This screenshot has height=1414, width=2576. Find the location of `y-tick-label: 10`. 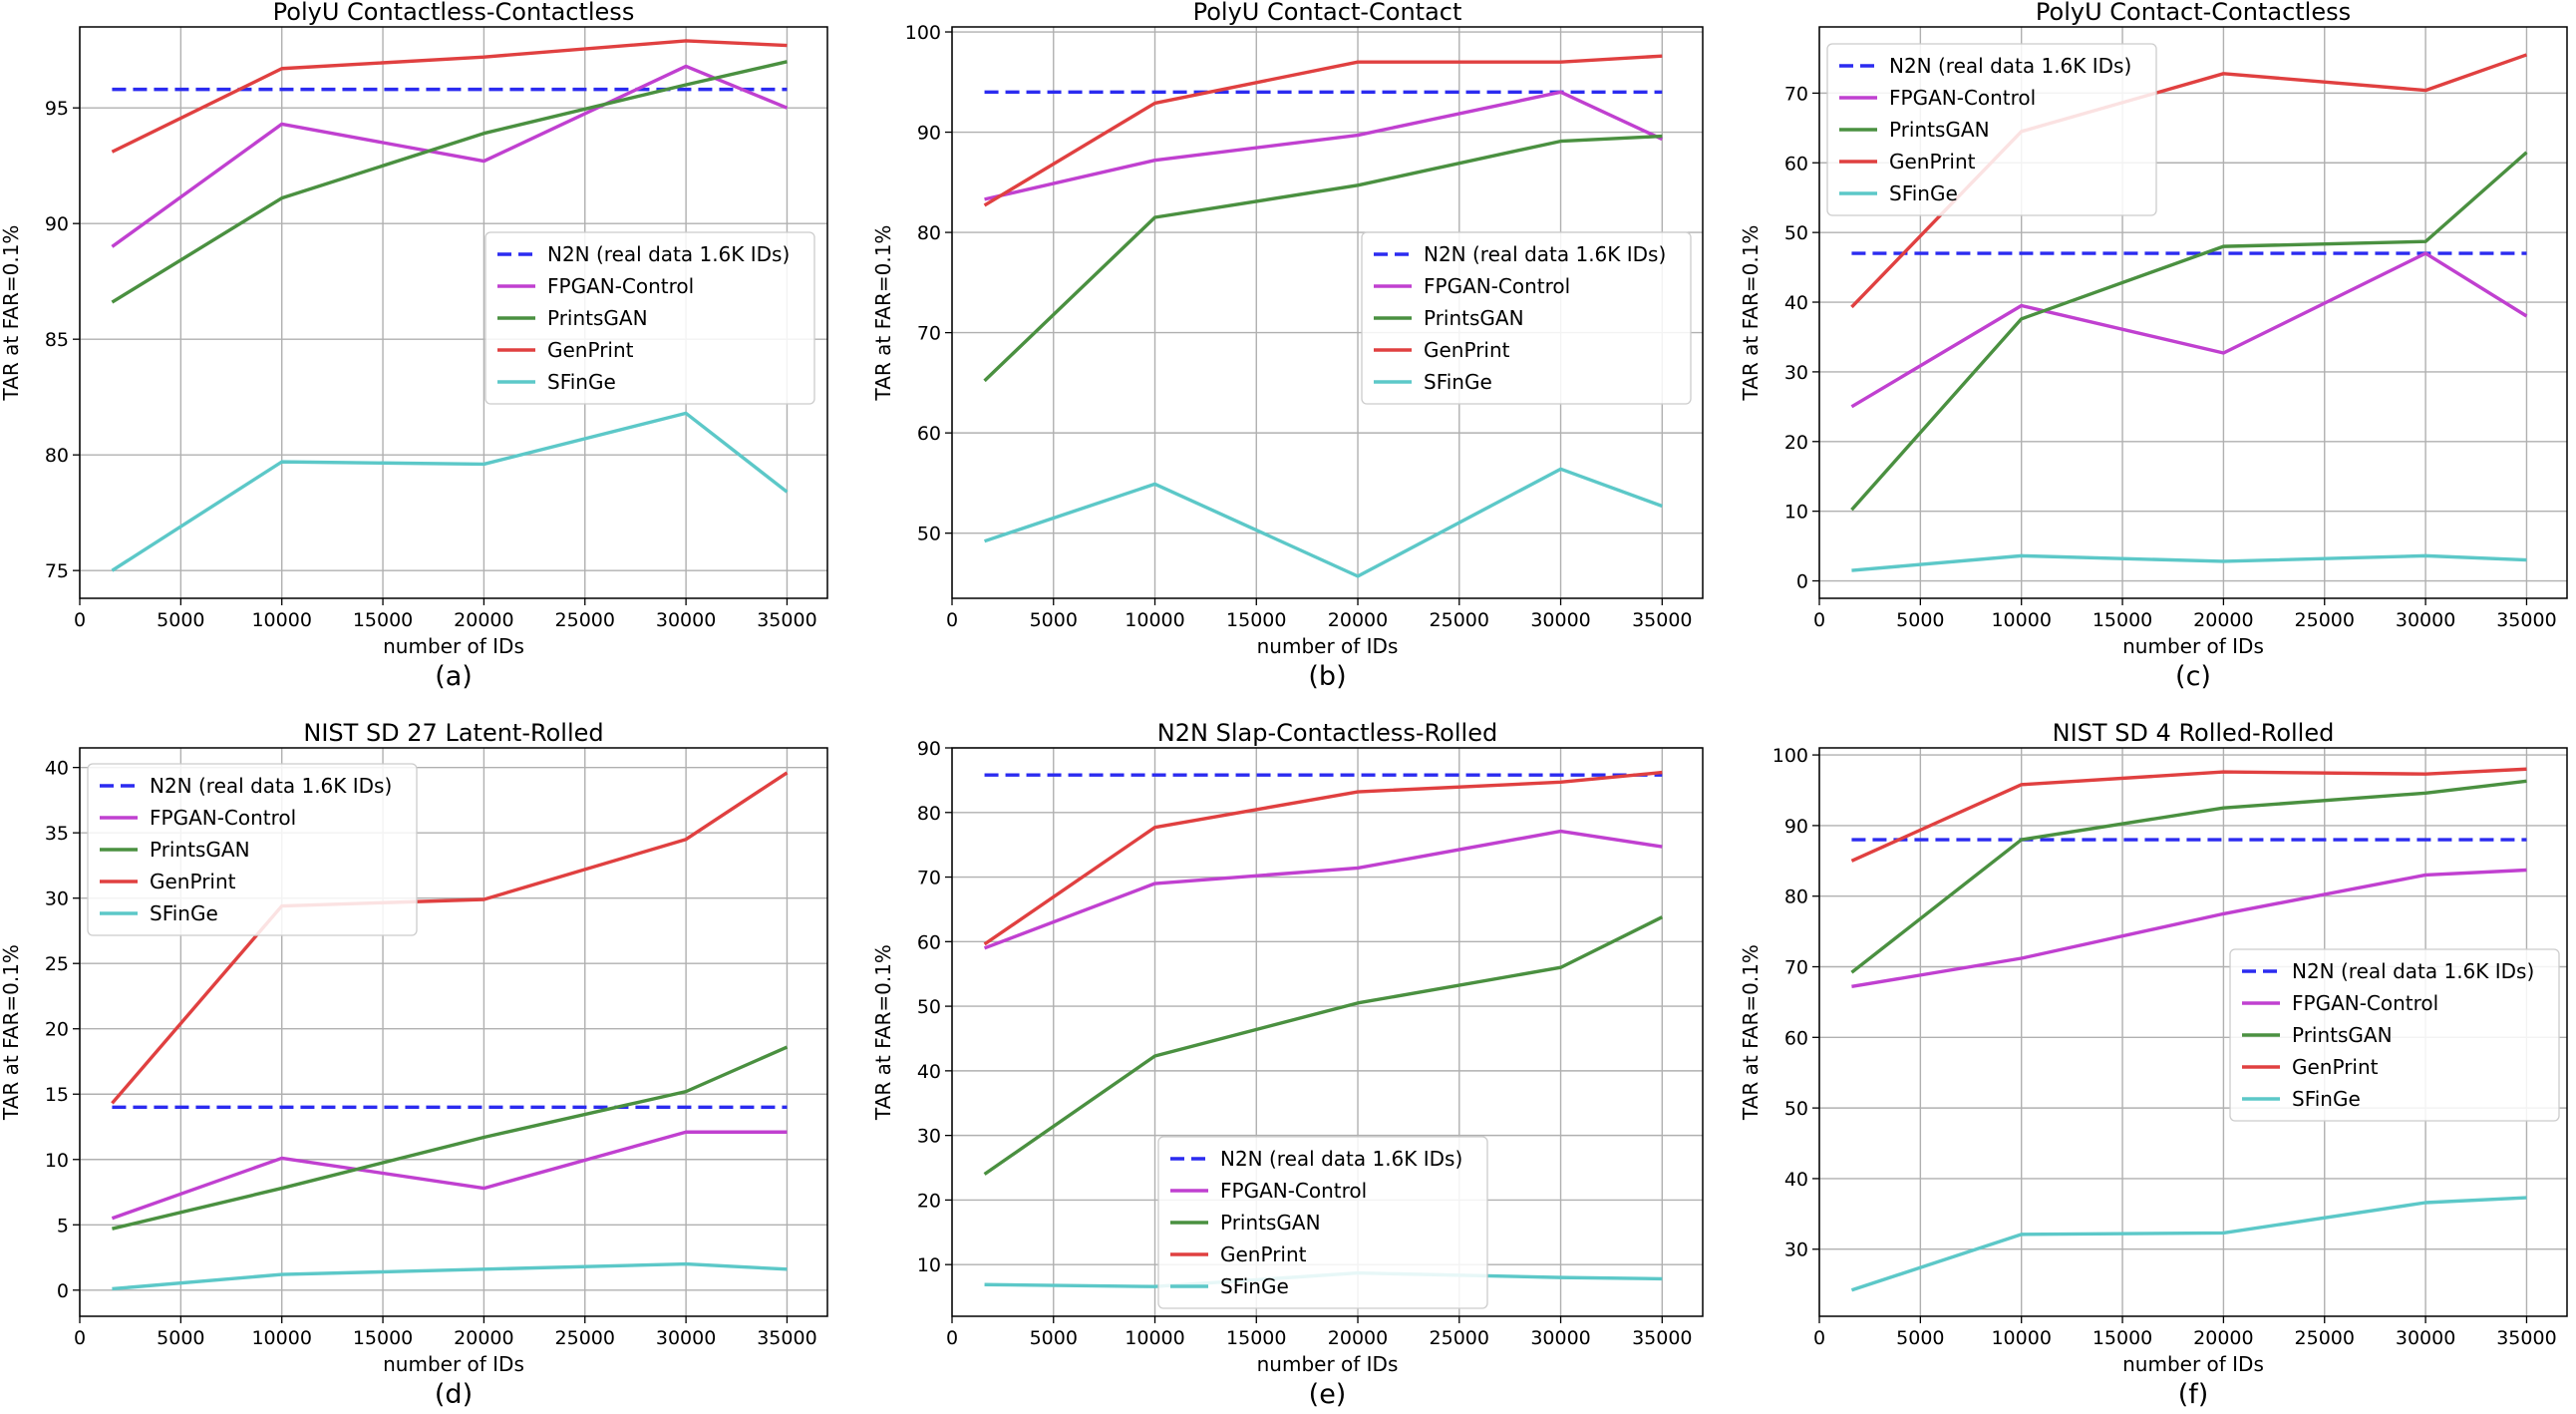

y-tick-label: 10 is located at coordinates (57, 1161).